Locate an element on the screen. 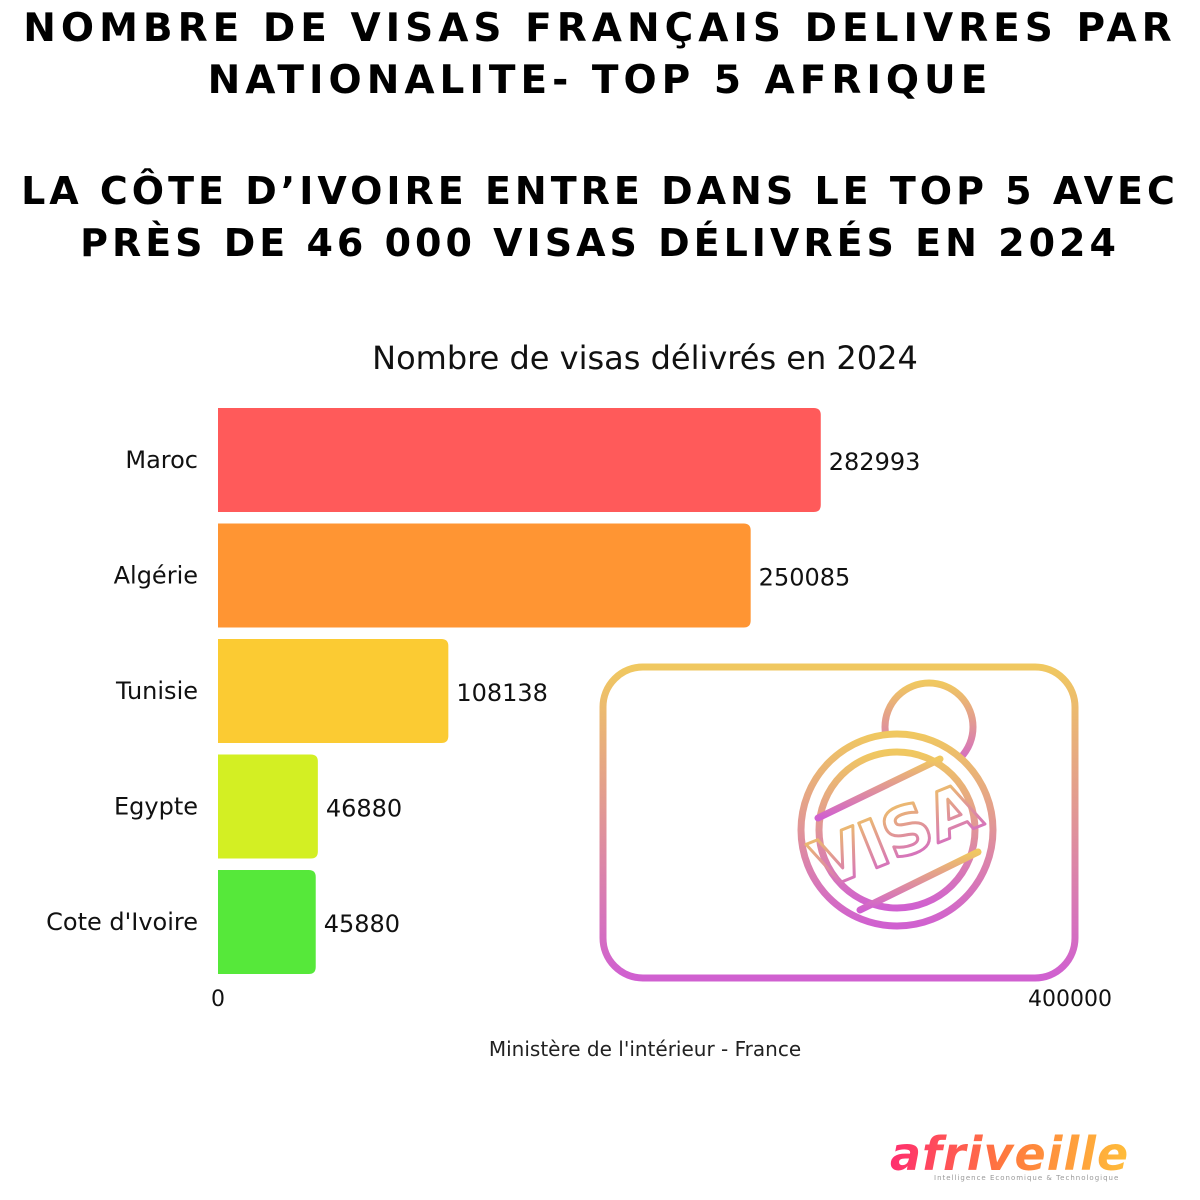 The width and height of the screenshot is (1200, 1200). chart-title: Nombre de visas délivrés en 2024 is located at coordinates (645, 358).